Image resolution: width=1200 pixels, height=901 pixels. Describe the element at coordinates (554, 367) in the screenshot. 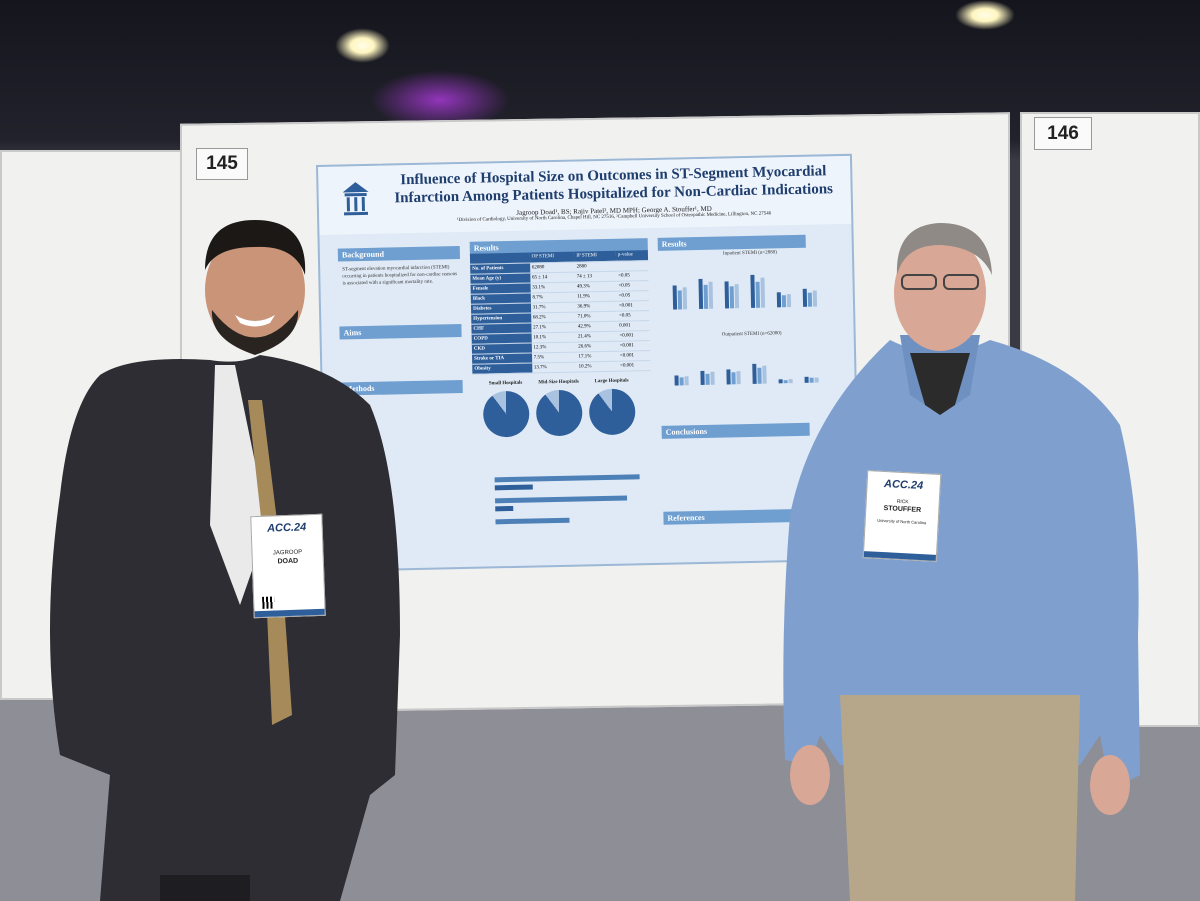

I see `table-cell: 13.7%` at that location.